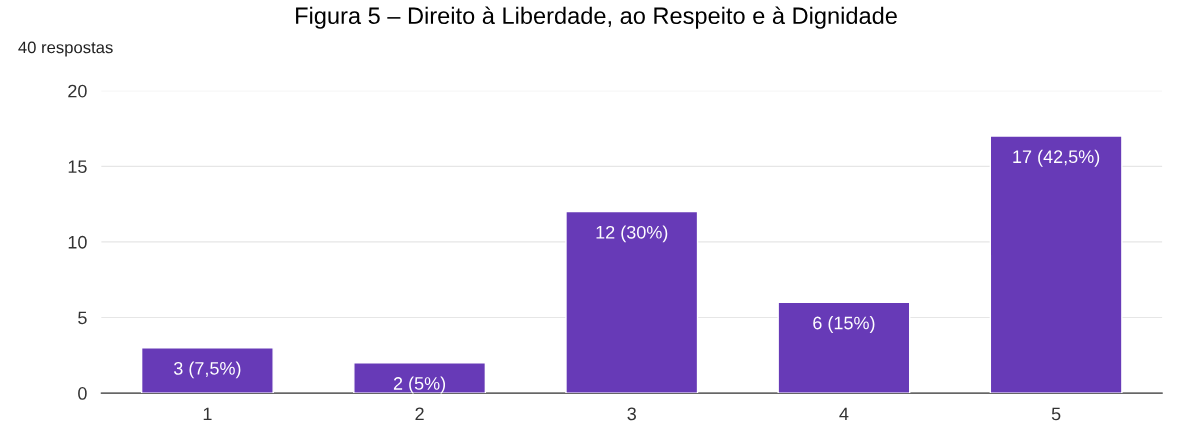 The image size is (1192, 432). Describe the element at coordinates (77, 91) in the screenshot. I see `y-tick-label: 20` at that location.